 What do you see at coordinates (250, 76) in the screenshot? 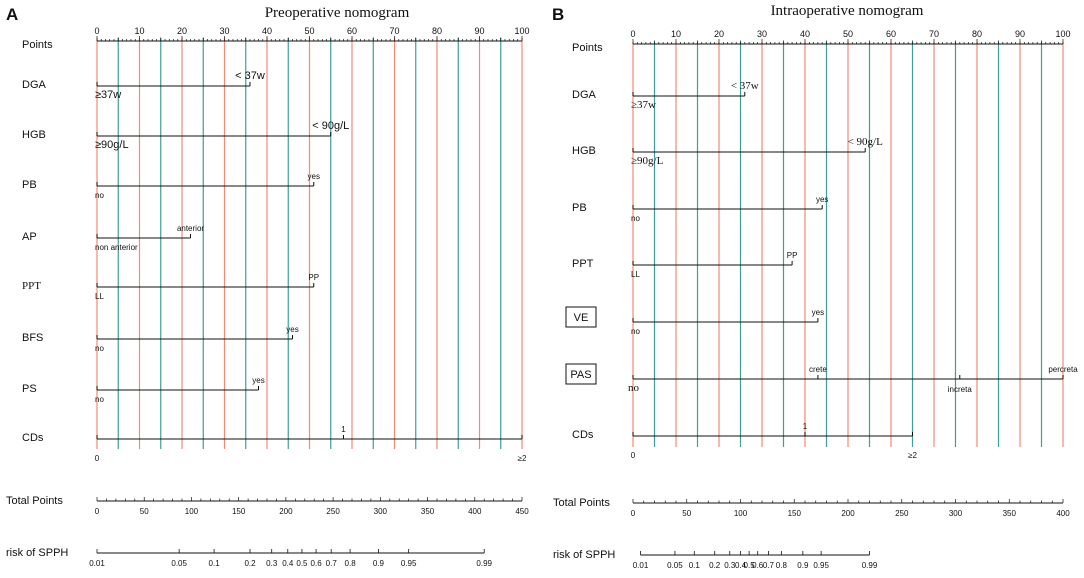
I see `predictor-level-label: < 37w` at bounding box center [250, 76].